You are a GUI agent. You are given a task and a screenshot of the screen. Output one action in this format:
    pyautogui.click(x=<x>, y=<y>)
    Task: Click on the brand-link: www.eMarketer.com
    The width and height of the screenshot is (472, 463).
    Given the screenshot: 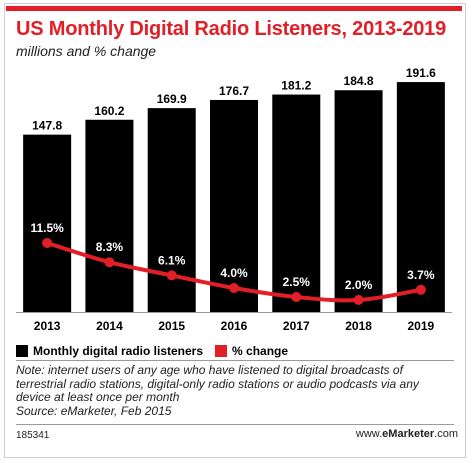 What is the action you would take?
    pyautogui.click(x=407, y=434)
    